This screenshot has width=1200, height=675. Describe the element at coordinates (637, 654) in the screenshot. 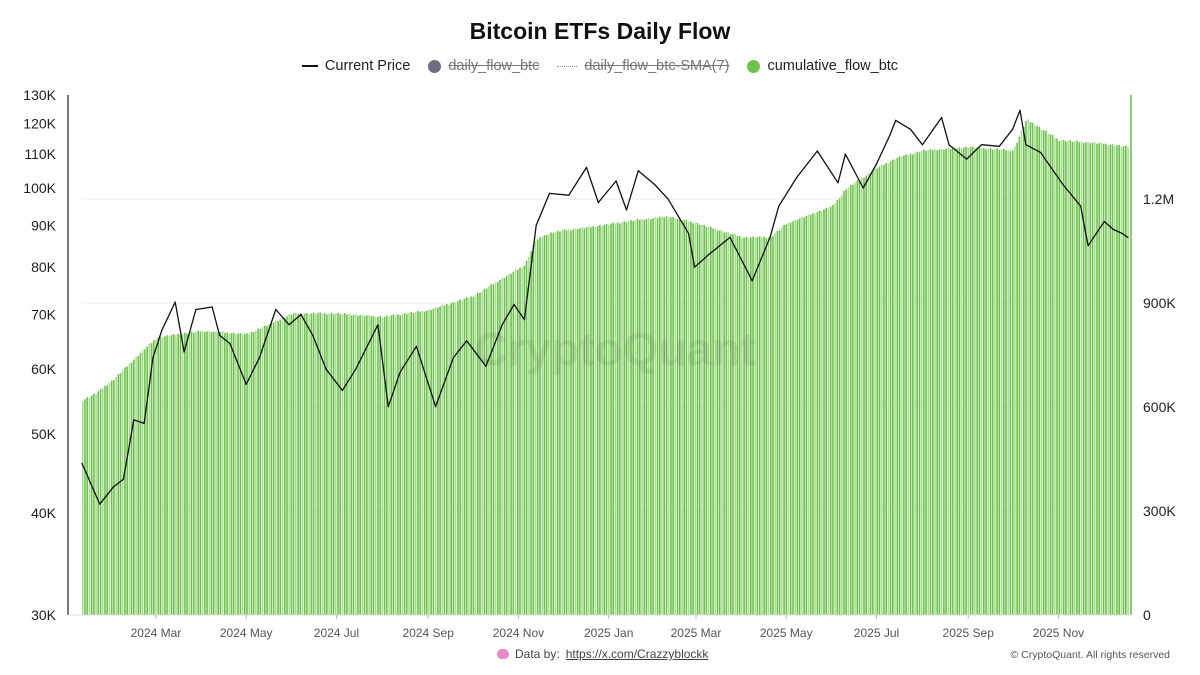

I see `source-link: https://x.com/Crazzyblockk` at that location.